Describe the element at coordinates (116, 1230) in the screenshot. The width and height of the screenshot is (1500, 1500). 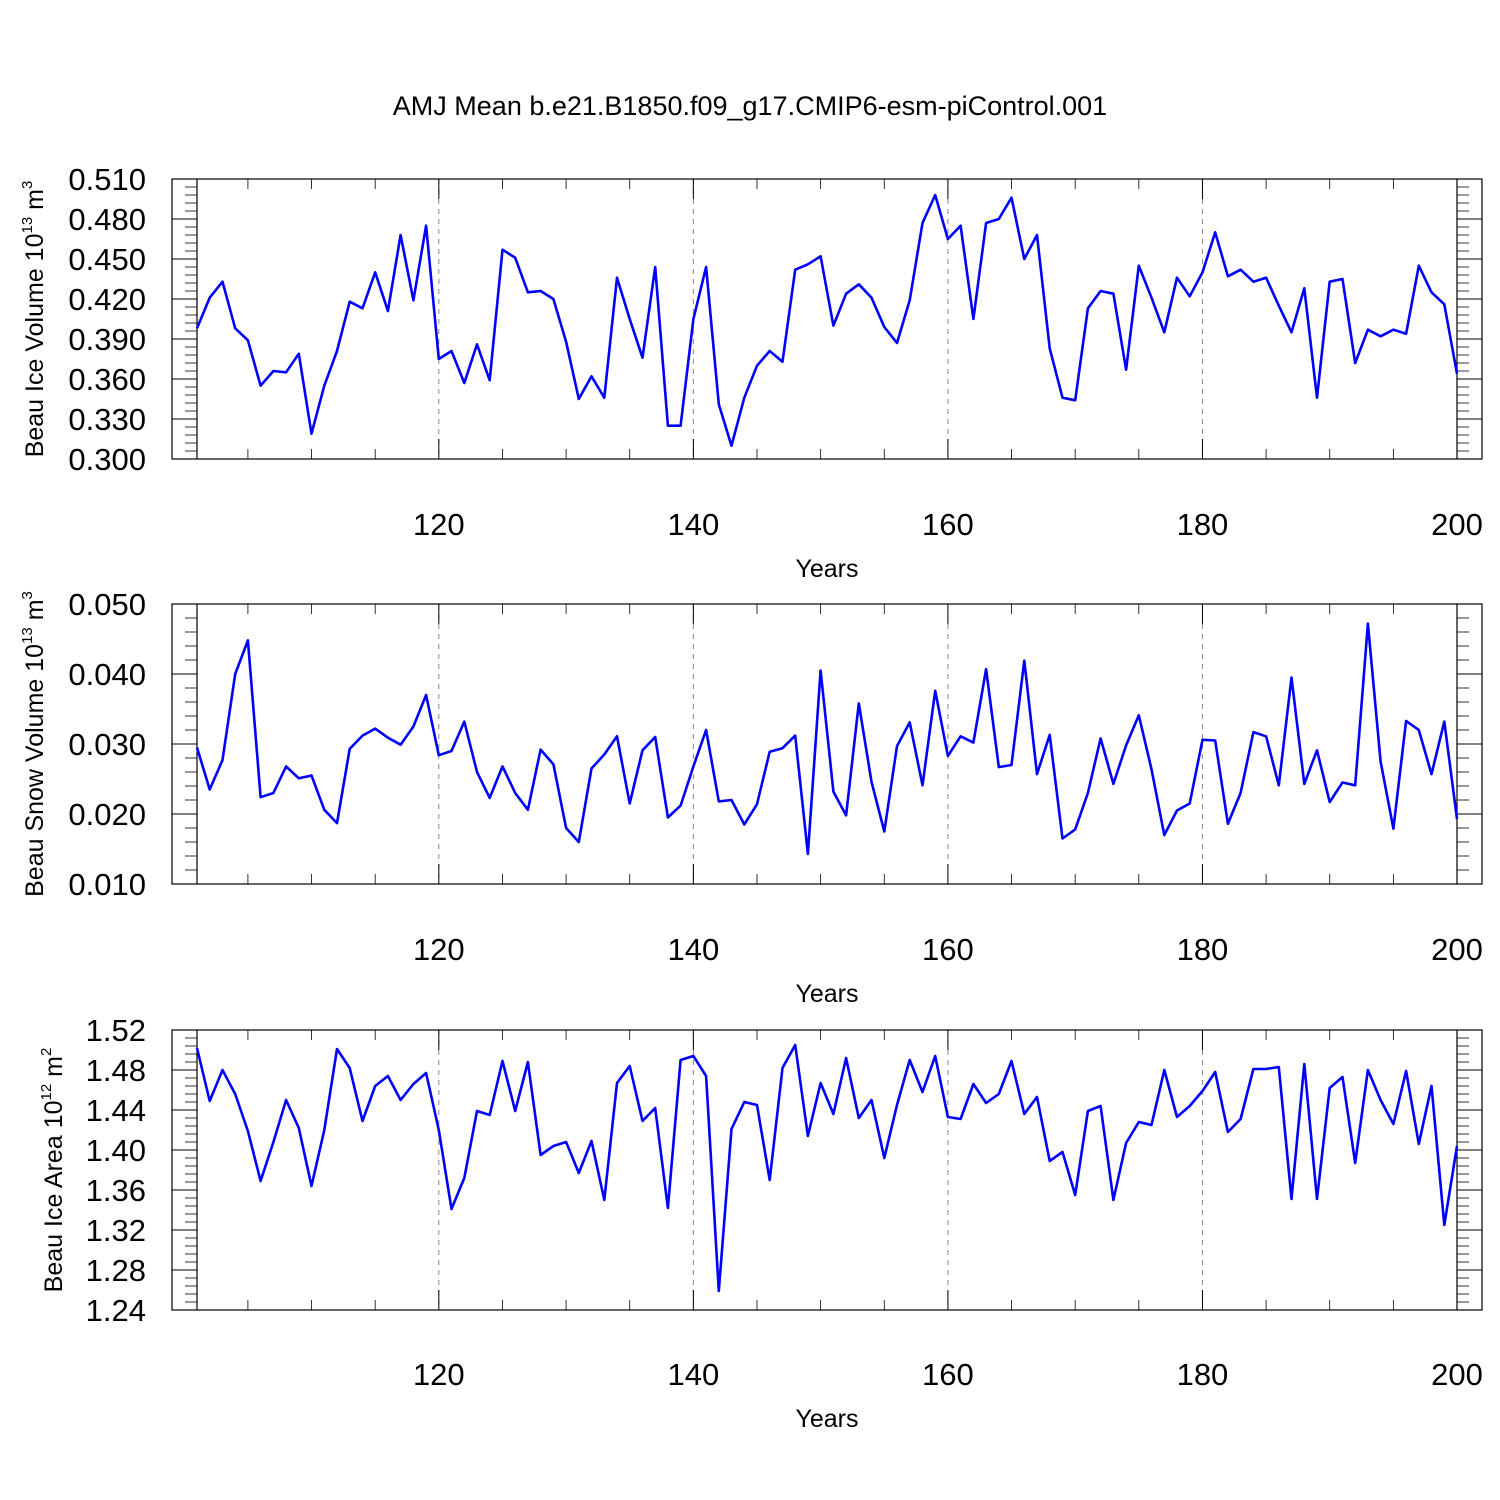
I see `y-tick-label: 1.32` at that location.